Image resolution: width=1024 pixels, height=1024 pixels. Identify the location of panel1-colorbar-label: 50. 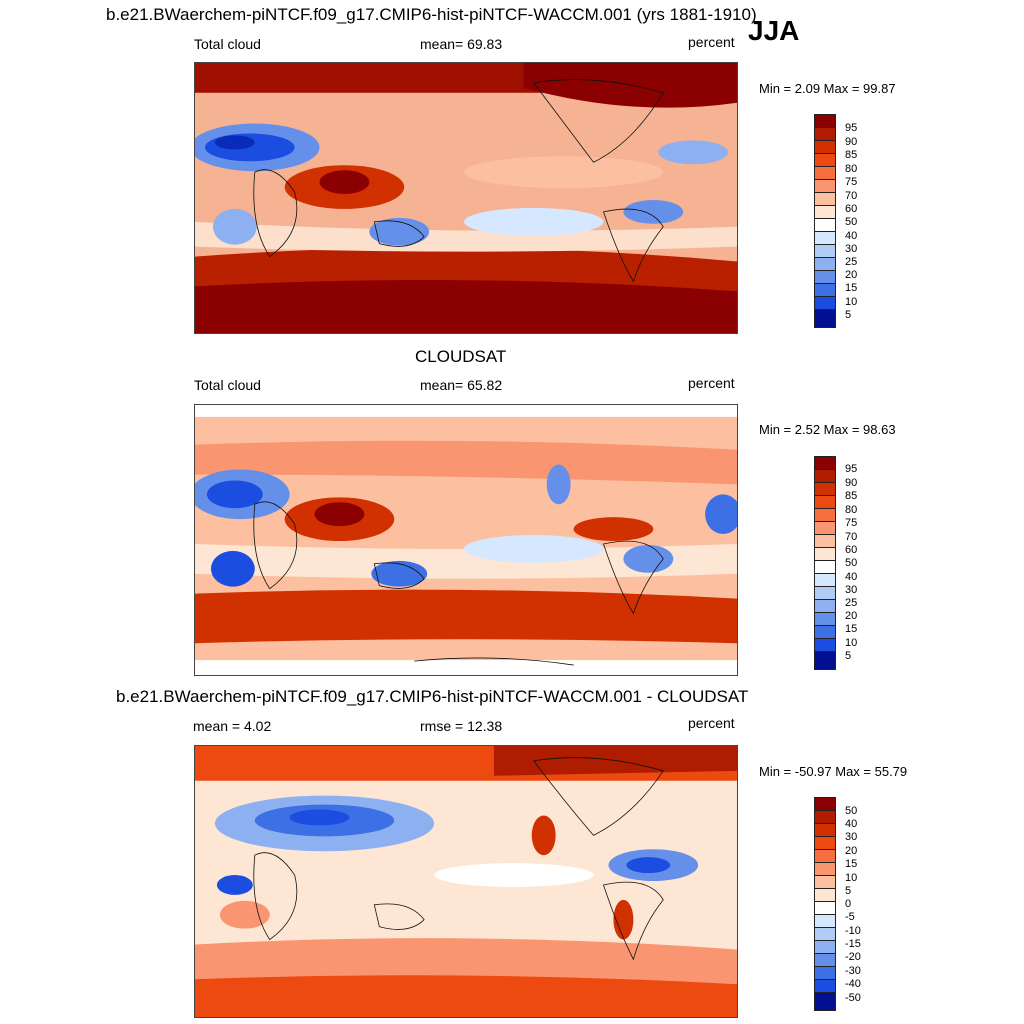
(851, 222).